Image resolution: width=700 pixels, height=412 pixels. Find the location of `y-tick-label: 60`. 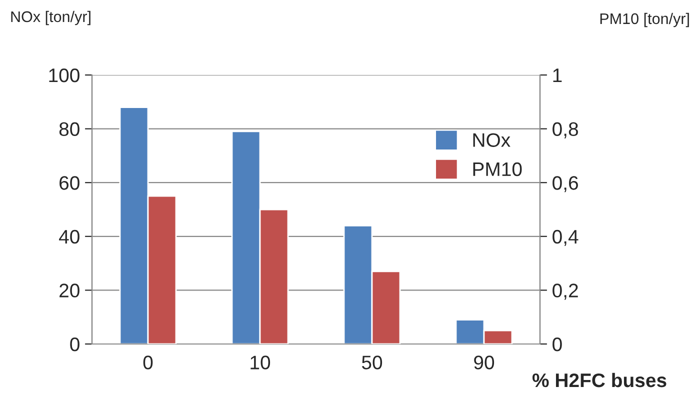

y-tick-label: 60 is located at coordinates (70, 183).